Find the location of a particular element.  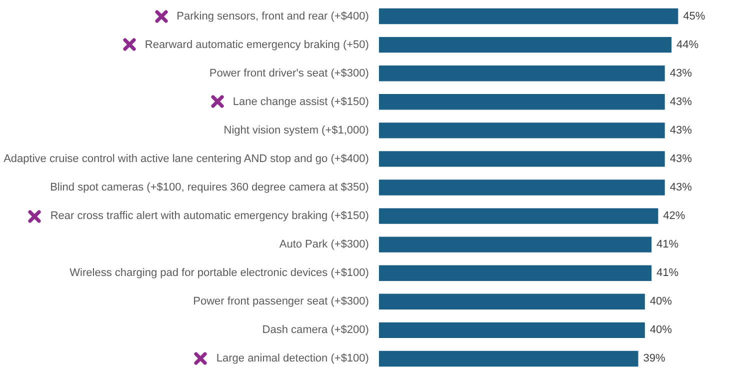

y-tick-label: Rearward automatic emergency braking (+50) is located at coordinates (256, 44).